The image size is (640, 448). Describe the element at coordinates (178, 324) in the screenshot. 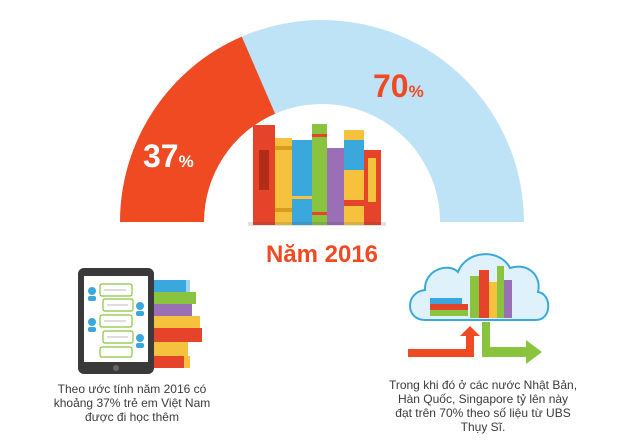

I see `books-stack-icon` at that location.